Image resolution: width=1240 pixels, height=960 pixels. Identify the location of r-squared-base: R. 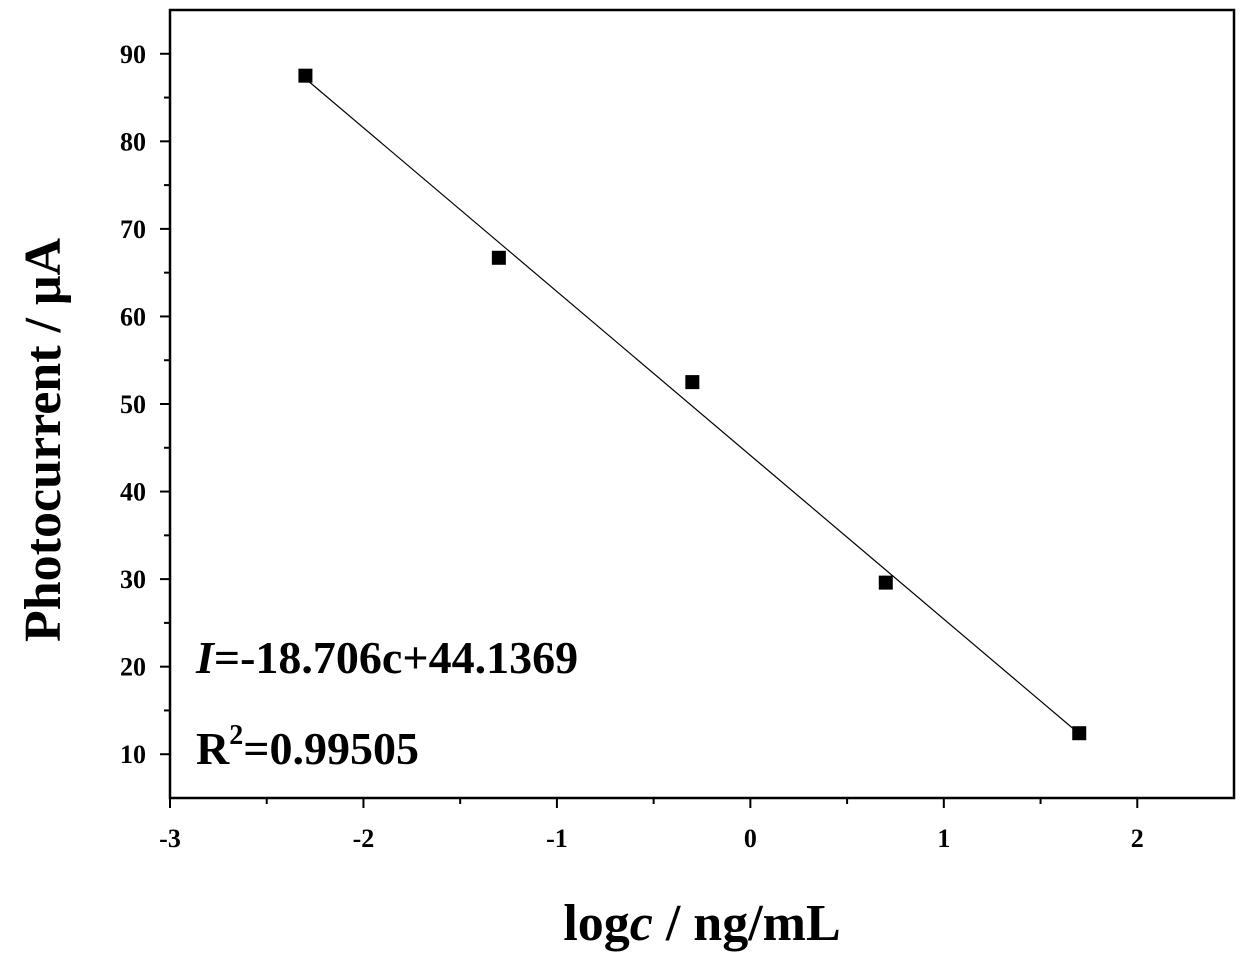
(213, 748).